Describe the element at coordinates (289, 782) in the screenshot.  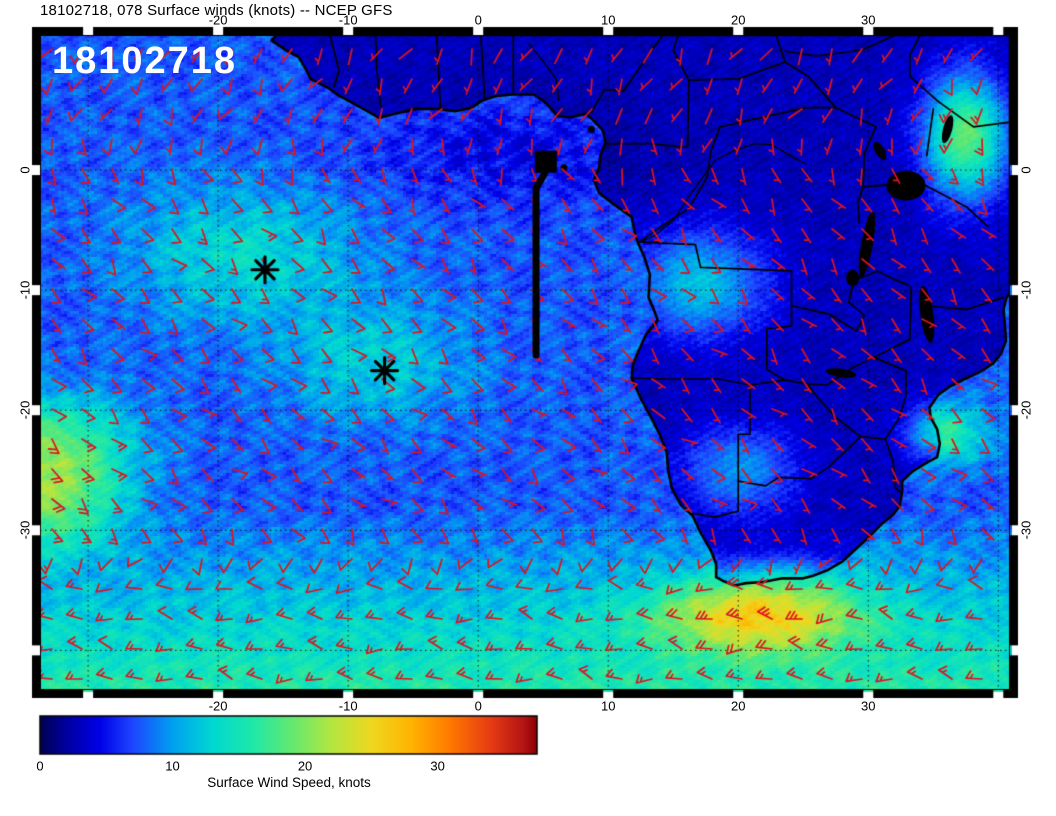
I see `colorbar-caption: Surface Wind Speed, knots` at that location.